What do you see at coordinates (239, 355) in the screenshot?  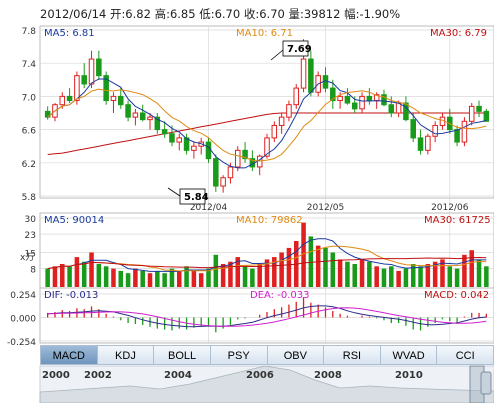 I see `tab-psy: PSY` at bounding box center [239, 355].